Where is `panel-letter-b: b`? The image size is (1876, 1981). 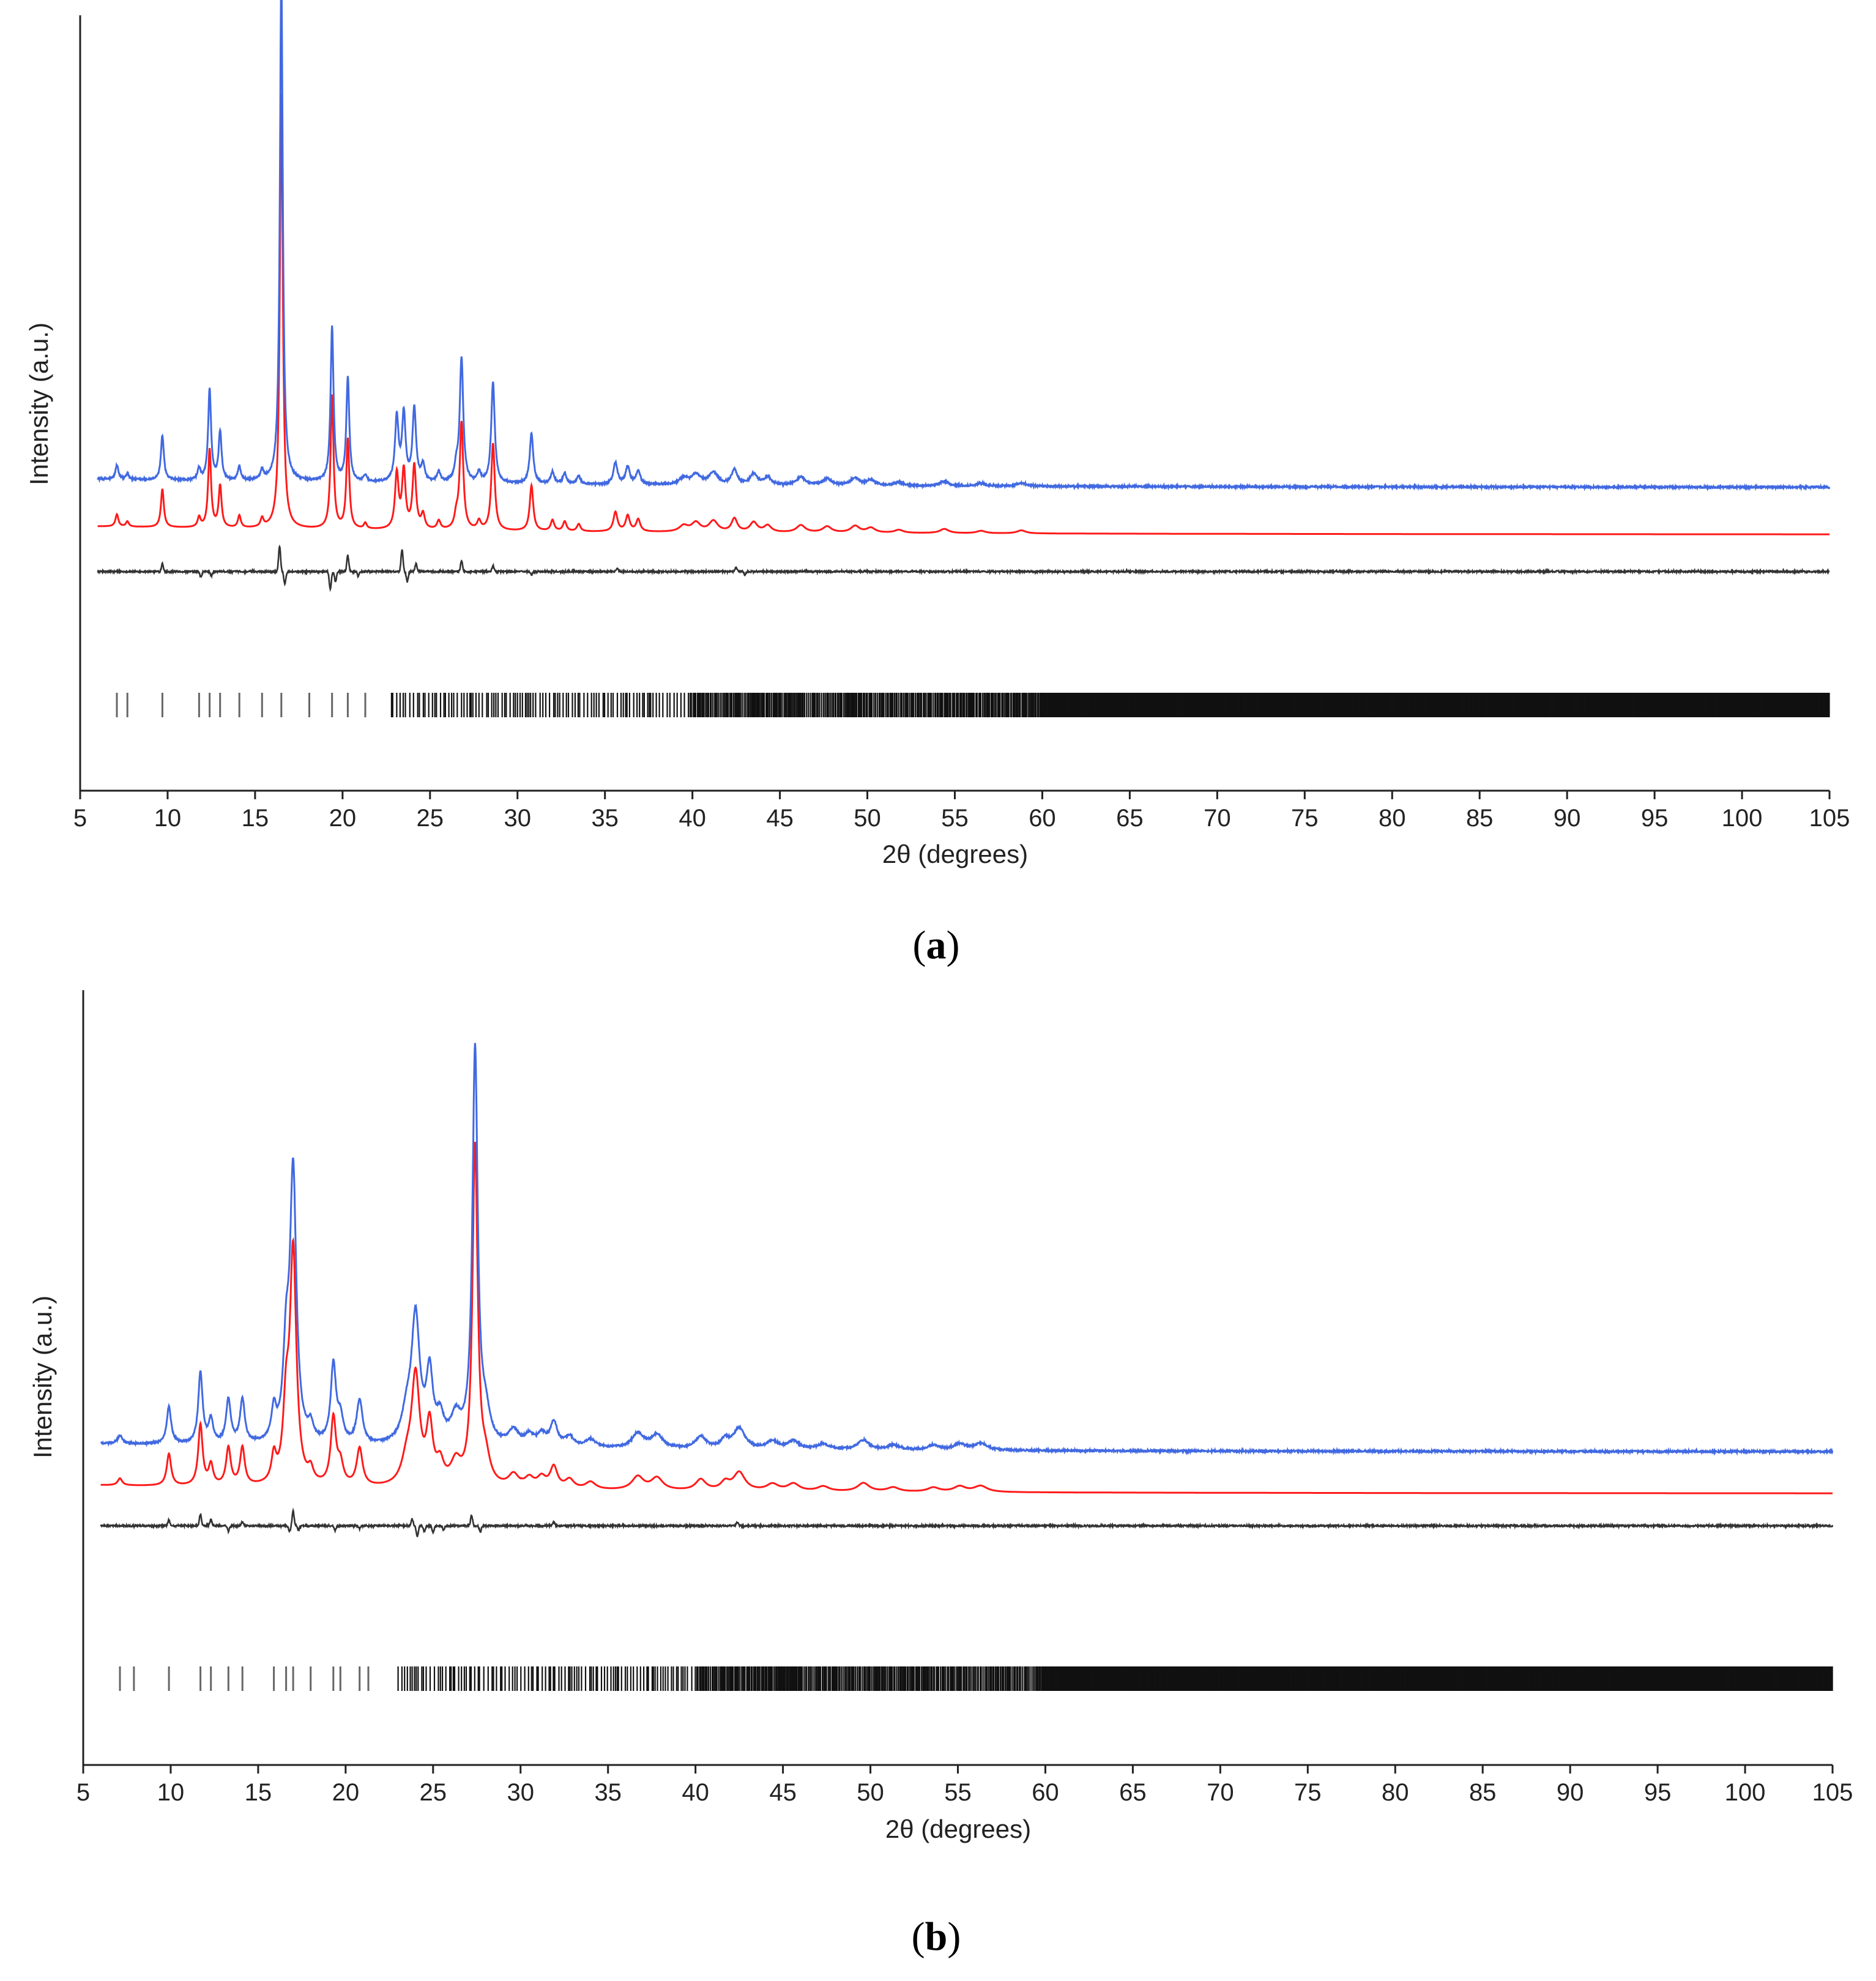 panel-letter-b: b is located at coordinates (936, 1936).